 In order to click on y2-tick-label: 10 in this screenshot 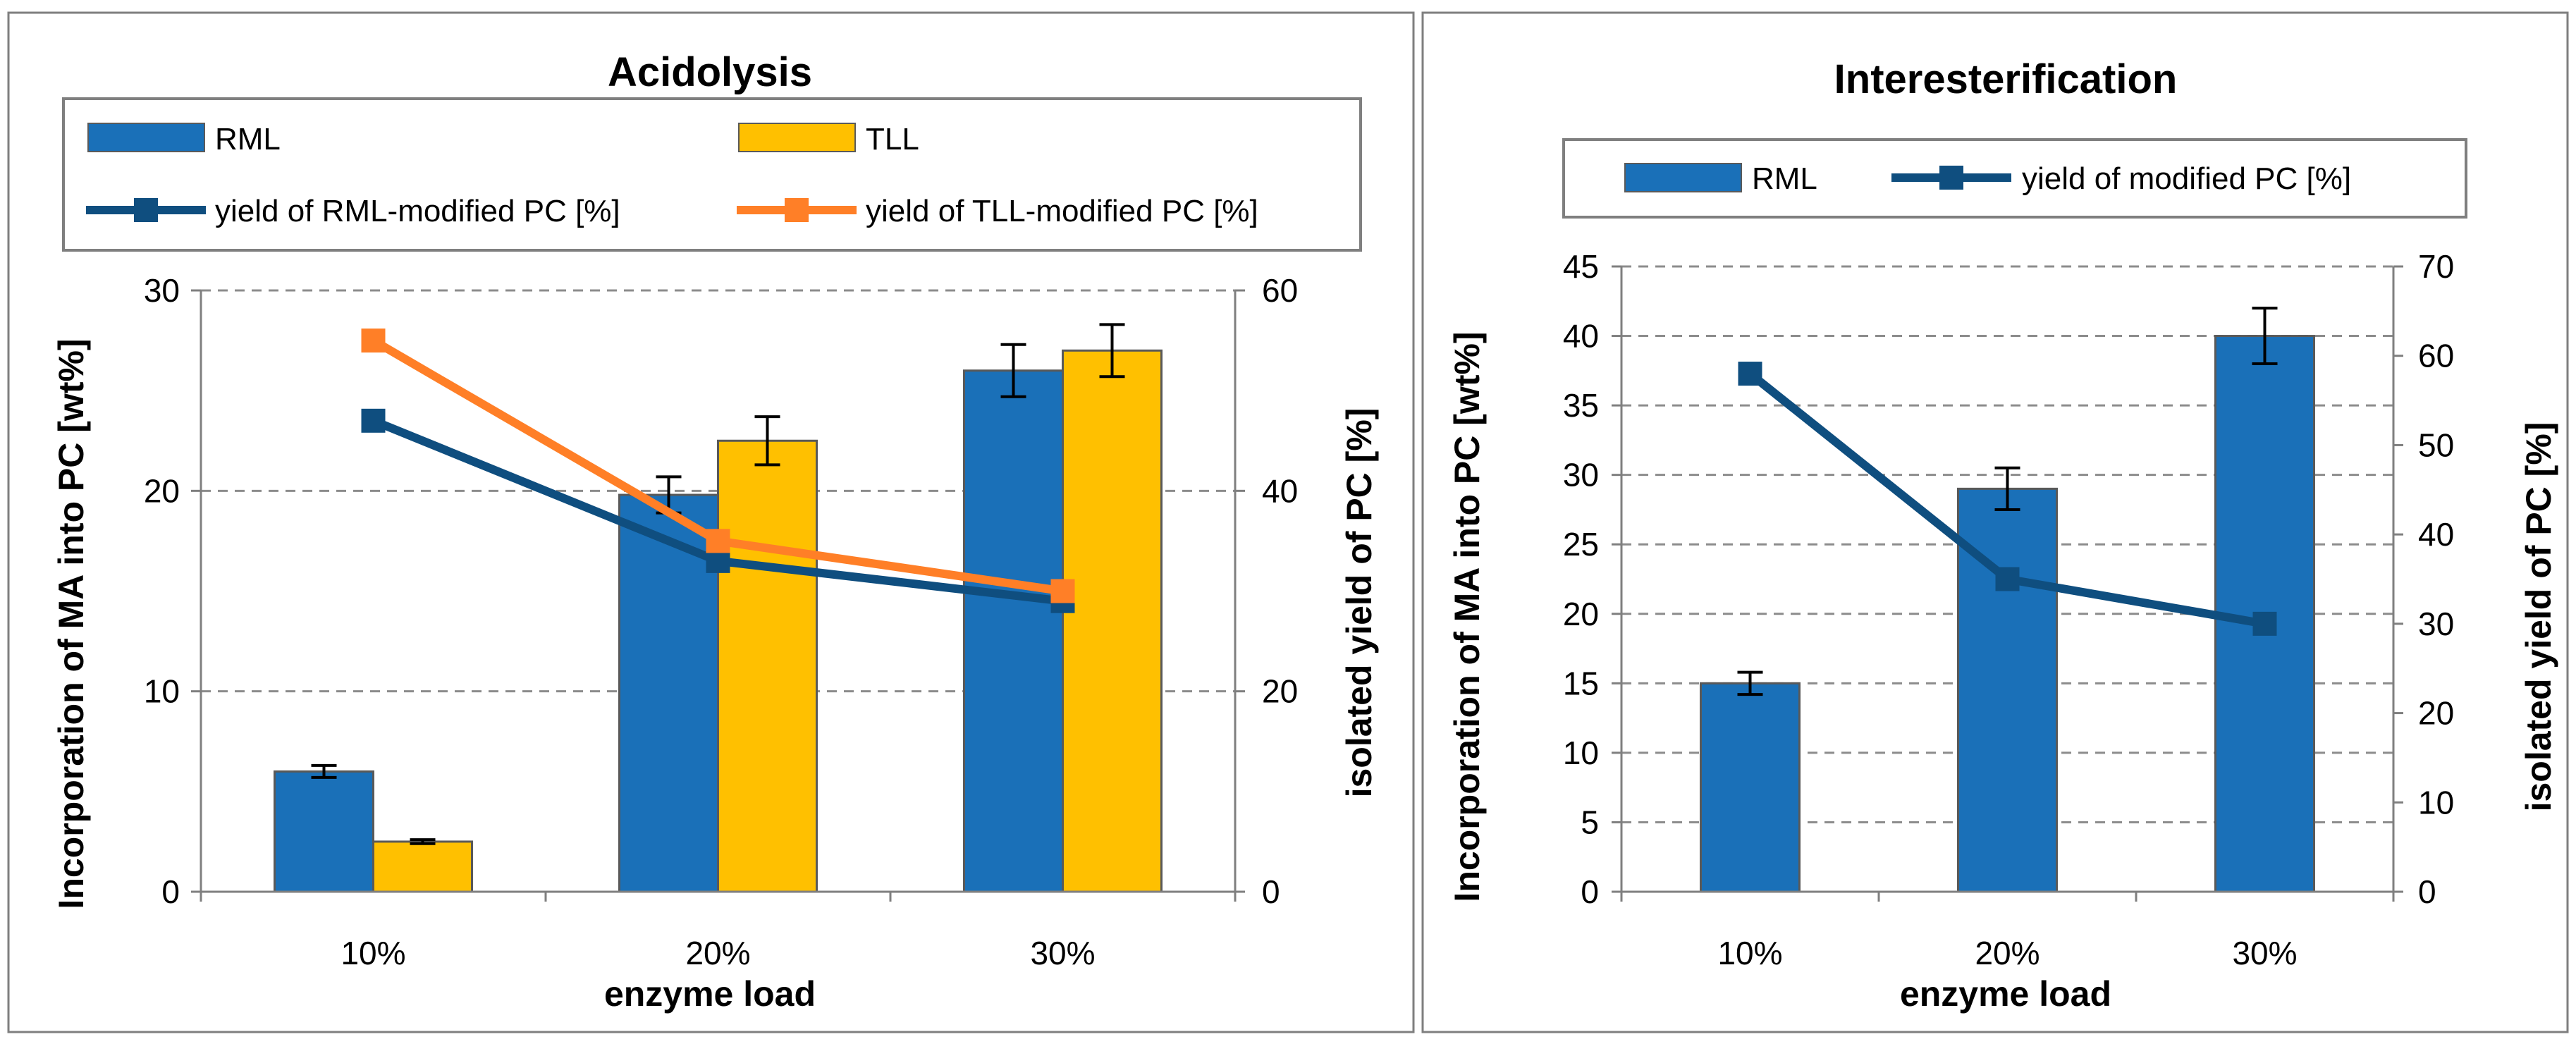, I will do `click(2436, 802)`.